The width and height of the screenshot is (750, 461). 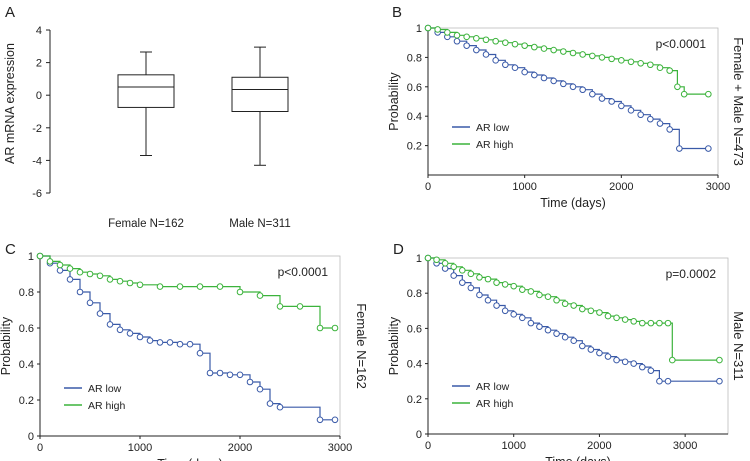 What do you see at coordinates (414, 147) in the screenshot?
I see `y-tick-label-b: 0.2` at bounding box center [414, 147].